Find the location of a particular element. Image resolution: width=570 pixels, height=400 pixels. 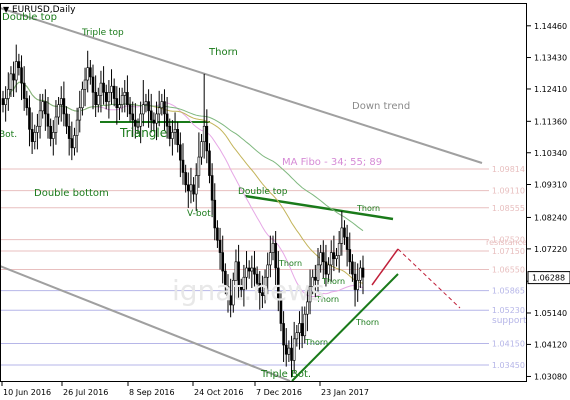

annotation-label: Double bottom is located at coordinates (71, 193).